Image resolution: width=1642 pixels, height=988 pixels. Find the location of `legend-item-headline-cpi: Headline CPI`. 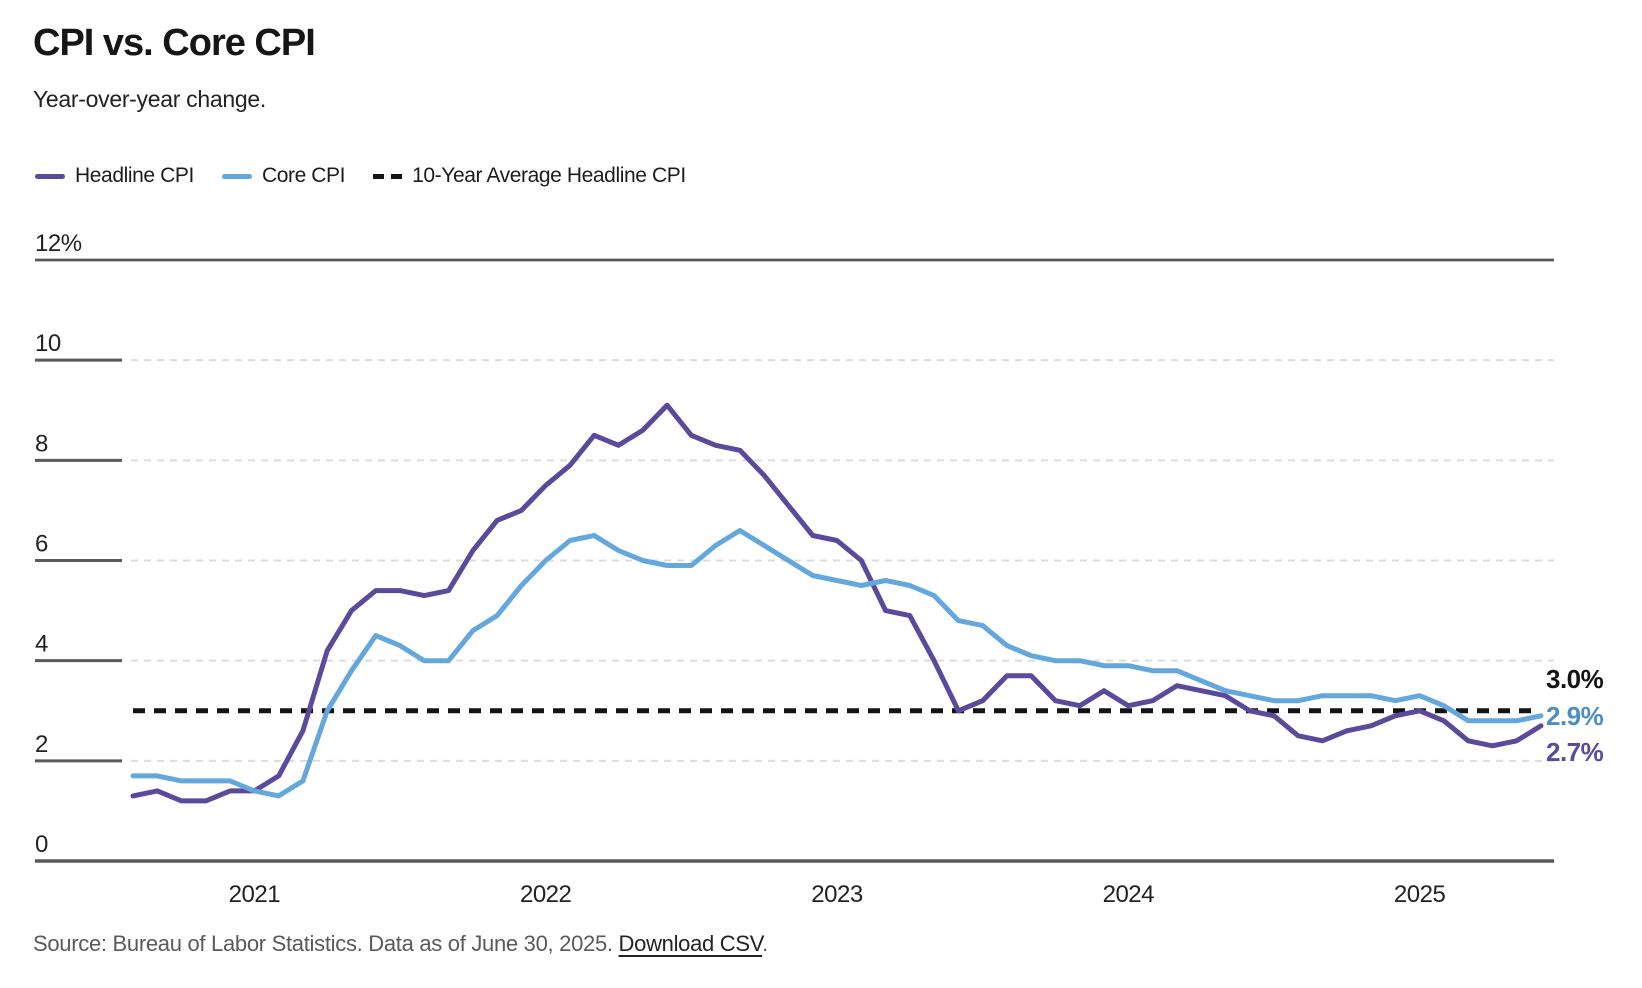

legend-item-headline-cpi: Headline CPI is located at coordinates (114, 176).